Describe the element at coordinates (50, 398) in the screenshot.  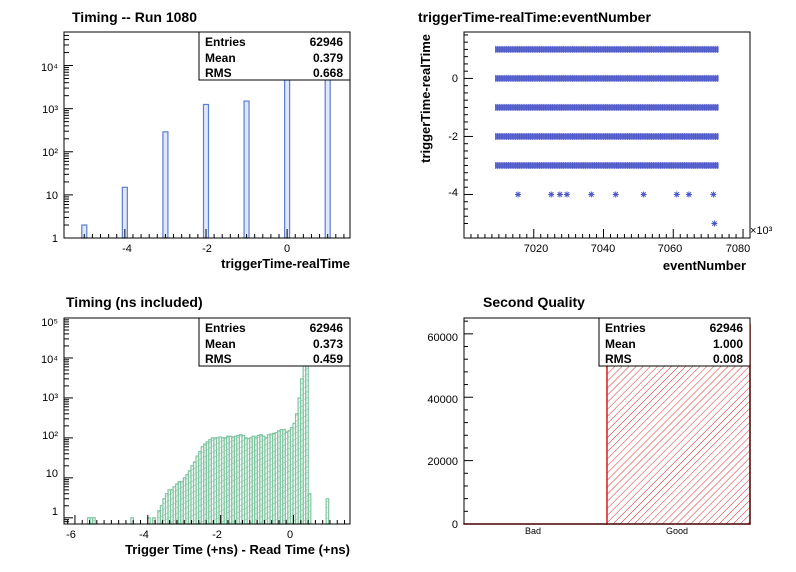
I see `panel3-ytick-4: 10³` at that location.